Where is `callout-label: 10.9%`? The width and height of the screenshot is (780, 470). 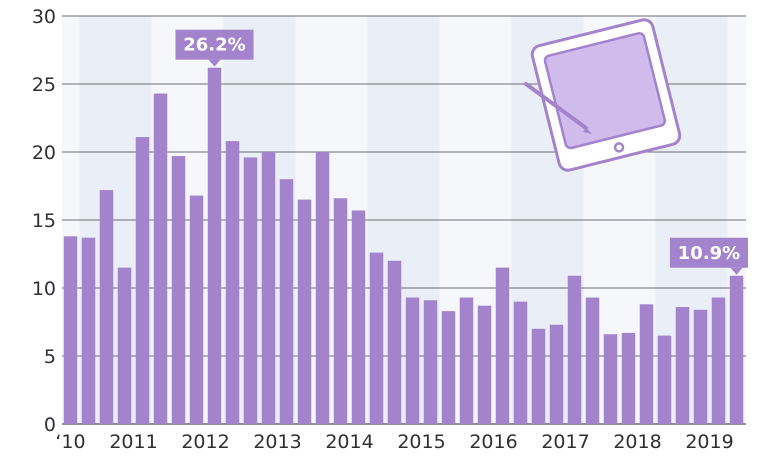
callout-label: 10.9% is located at coordinates (709, 253).